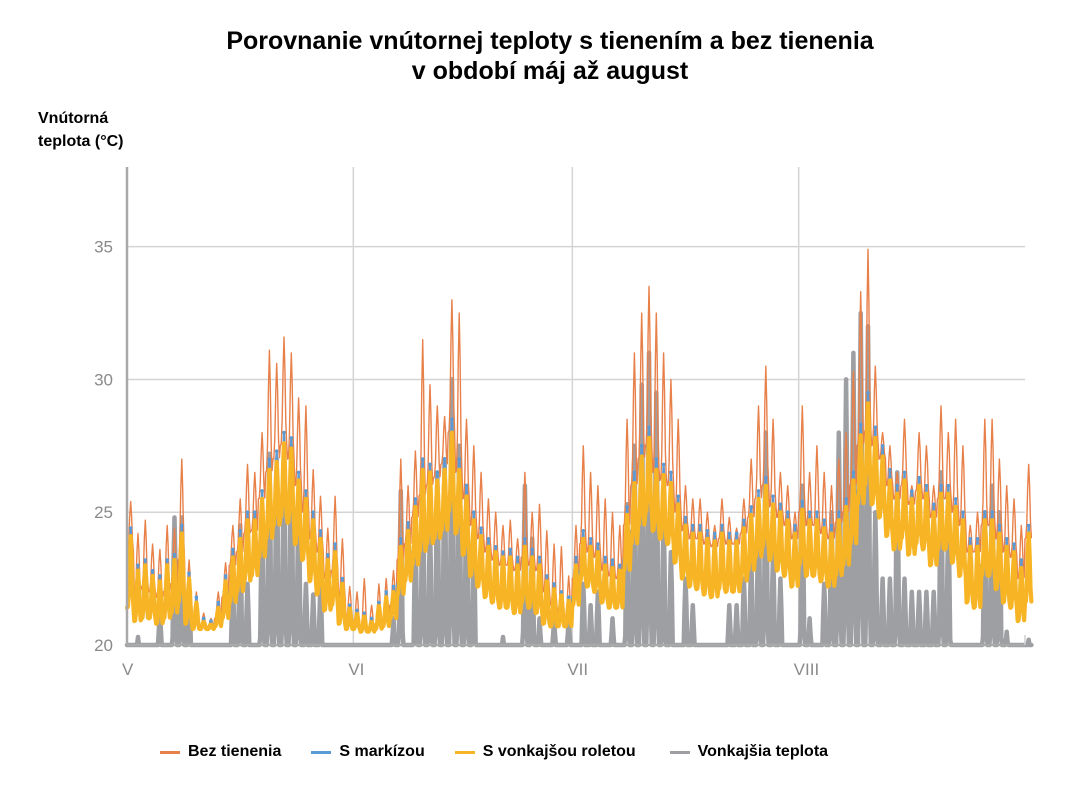 The width and height of the screenshot is (1067, 802). I want to click on legend-item-bez-tienenia: Bez tienenia, so click(220, 752).